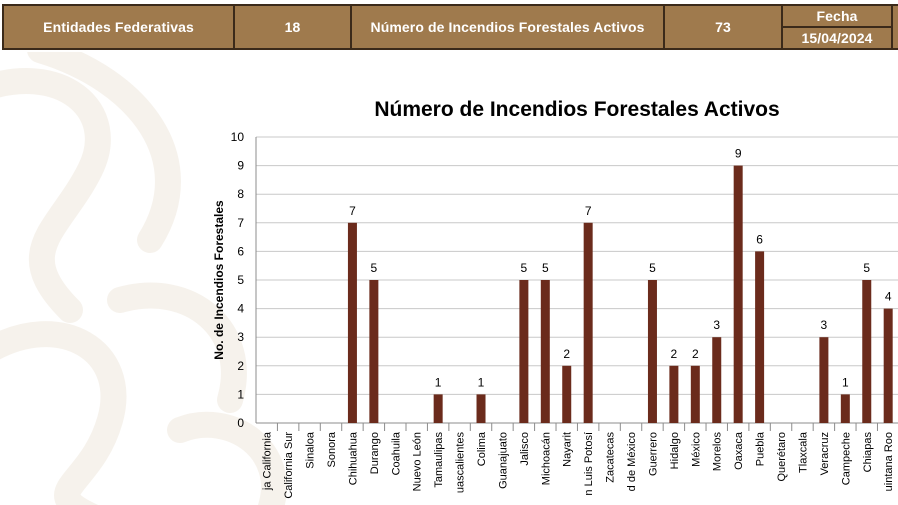 Image resolution: width=898 pixels, height=505 pixels. What do you see at coordinates (782, 457) in the screenshot?
I see `x-tick-label: Querétaro` at bounding box center [782, 457].